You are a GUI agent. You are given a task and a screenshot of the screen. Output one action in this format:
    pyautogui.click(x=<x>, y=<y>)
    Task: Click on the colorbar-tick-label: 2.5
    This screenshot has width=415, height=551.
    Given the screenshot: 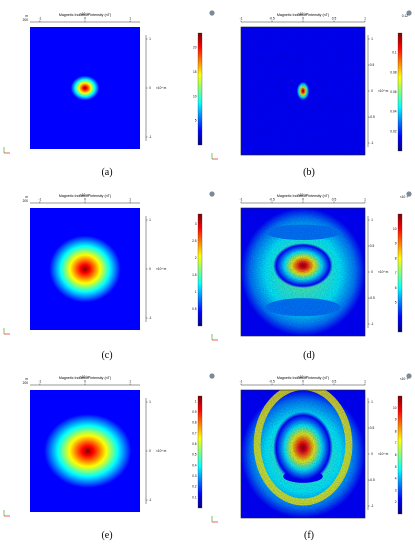 What is the action you would take?
    pyautogui.click(x=194, y=241)
    